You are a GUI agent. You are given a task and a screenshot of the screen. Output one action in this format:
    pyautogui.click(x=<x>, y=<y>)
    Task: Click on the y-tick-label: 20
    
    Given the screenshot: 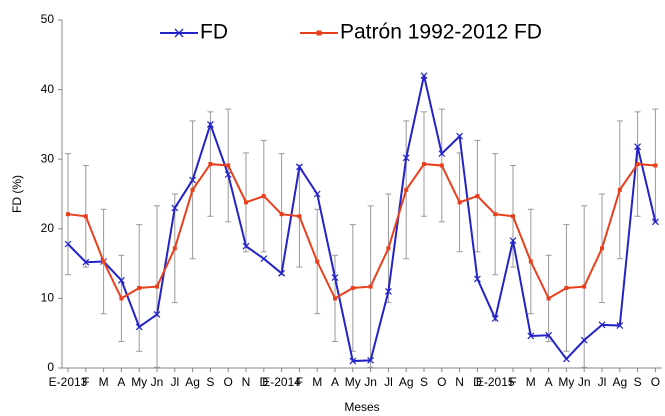 What is the action you would take?
    pyautogui.click(x=48, y=228)
    